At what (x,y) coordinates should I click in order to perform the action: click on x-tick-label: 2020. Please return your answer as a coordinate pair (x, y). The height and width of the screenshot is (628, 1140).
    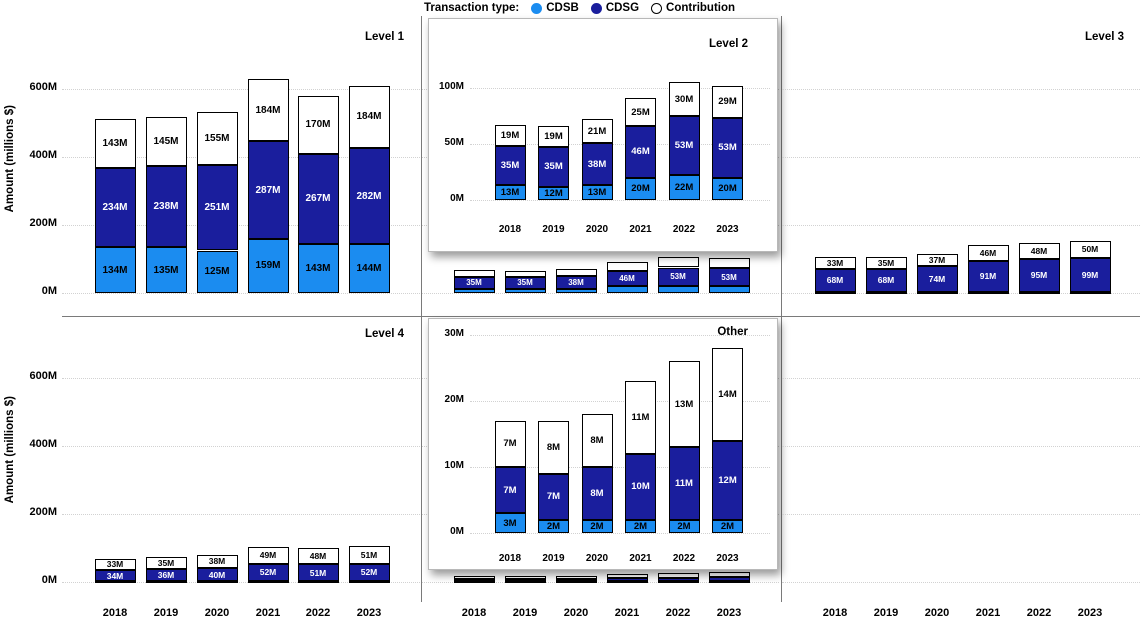
    Looking at the image, I should click on (576, 613).